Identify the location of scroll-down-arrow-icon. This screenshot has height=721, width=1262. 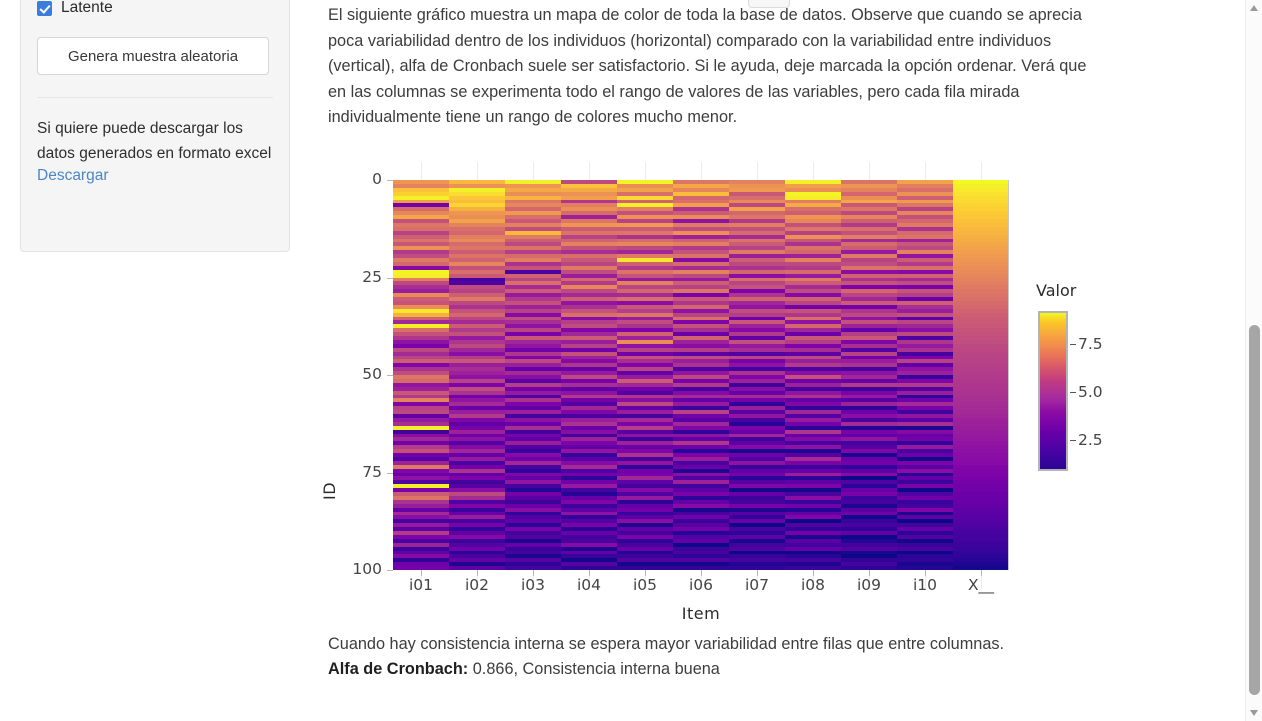
(1254, 712).